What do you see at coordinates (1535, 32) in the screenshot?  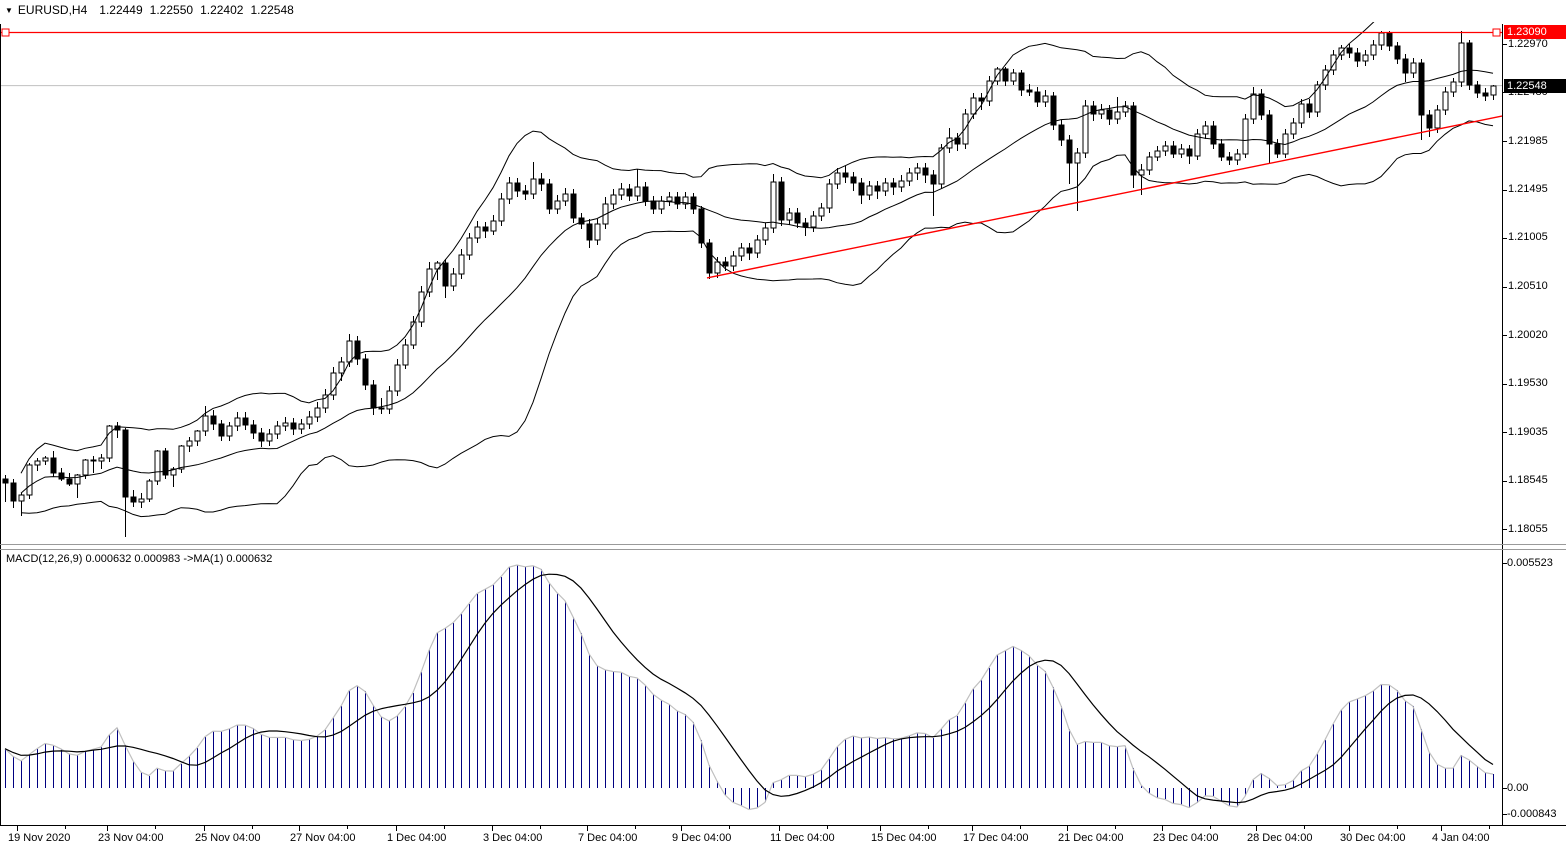 I see `hline-price-badge: 1.23090` at bounding box center [1535, 32].